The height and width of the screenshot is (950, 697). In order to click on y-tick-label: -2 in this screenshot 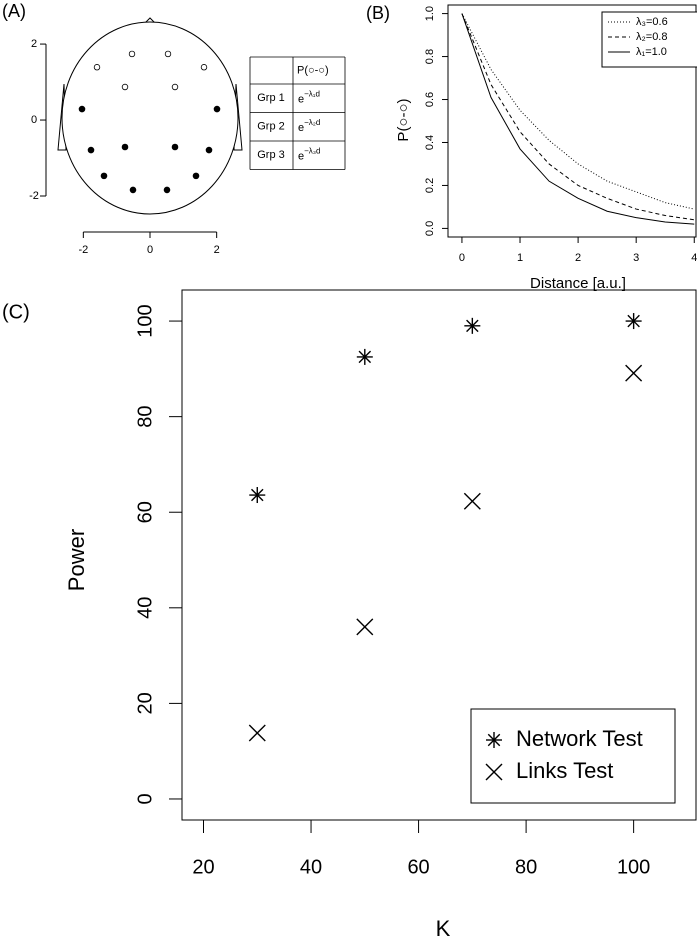, I will do `click(34, 196)`.